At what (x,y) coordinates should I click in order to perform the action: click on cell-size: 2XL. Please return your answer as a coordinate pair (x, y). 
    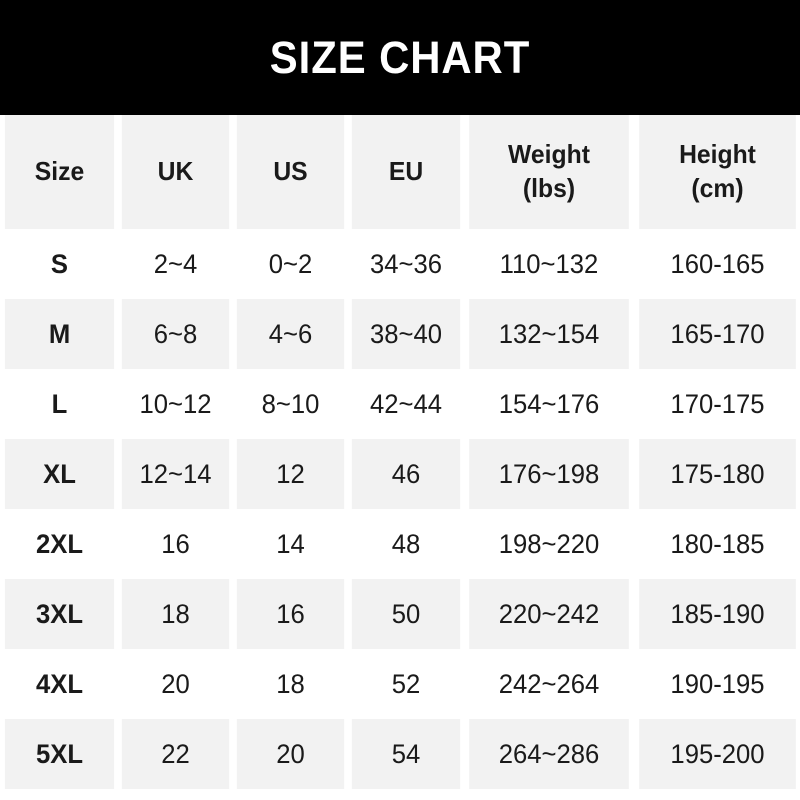
    Looking at the image, I should click on (59, 544).